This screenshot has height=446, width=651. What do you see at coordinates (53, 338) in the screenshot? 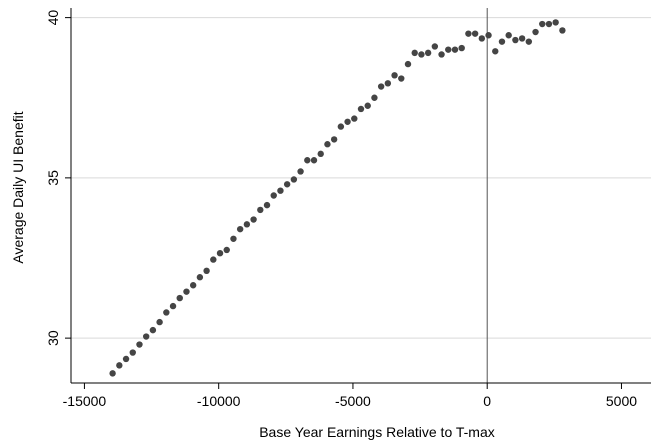
I see `y-tick-label-30: 30` at bounding box center [53, 338].